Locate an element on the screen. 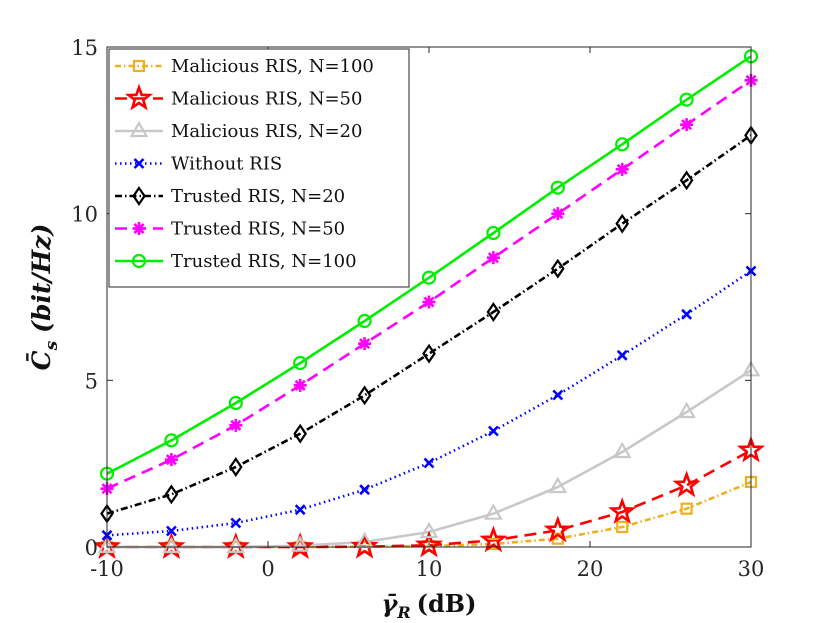 The image size is (830, 623). legend-label: Without RIS is located at coordinates (226, 164).